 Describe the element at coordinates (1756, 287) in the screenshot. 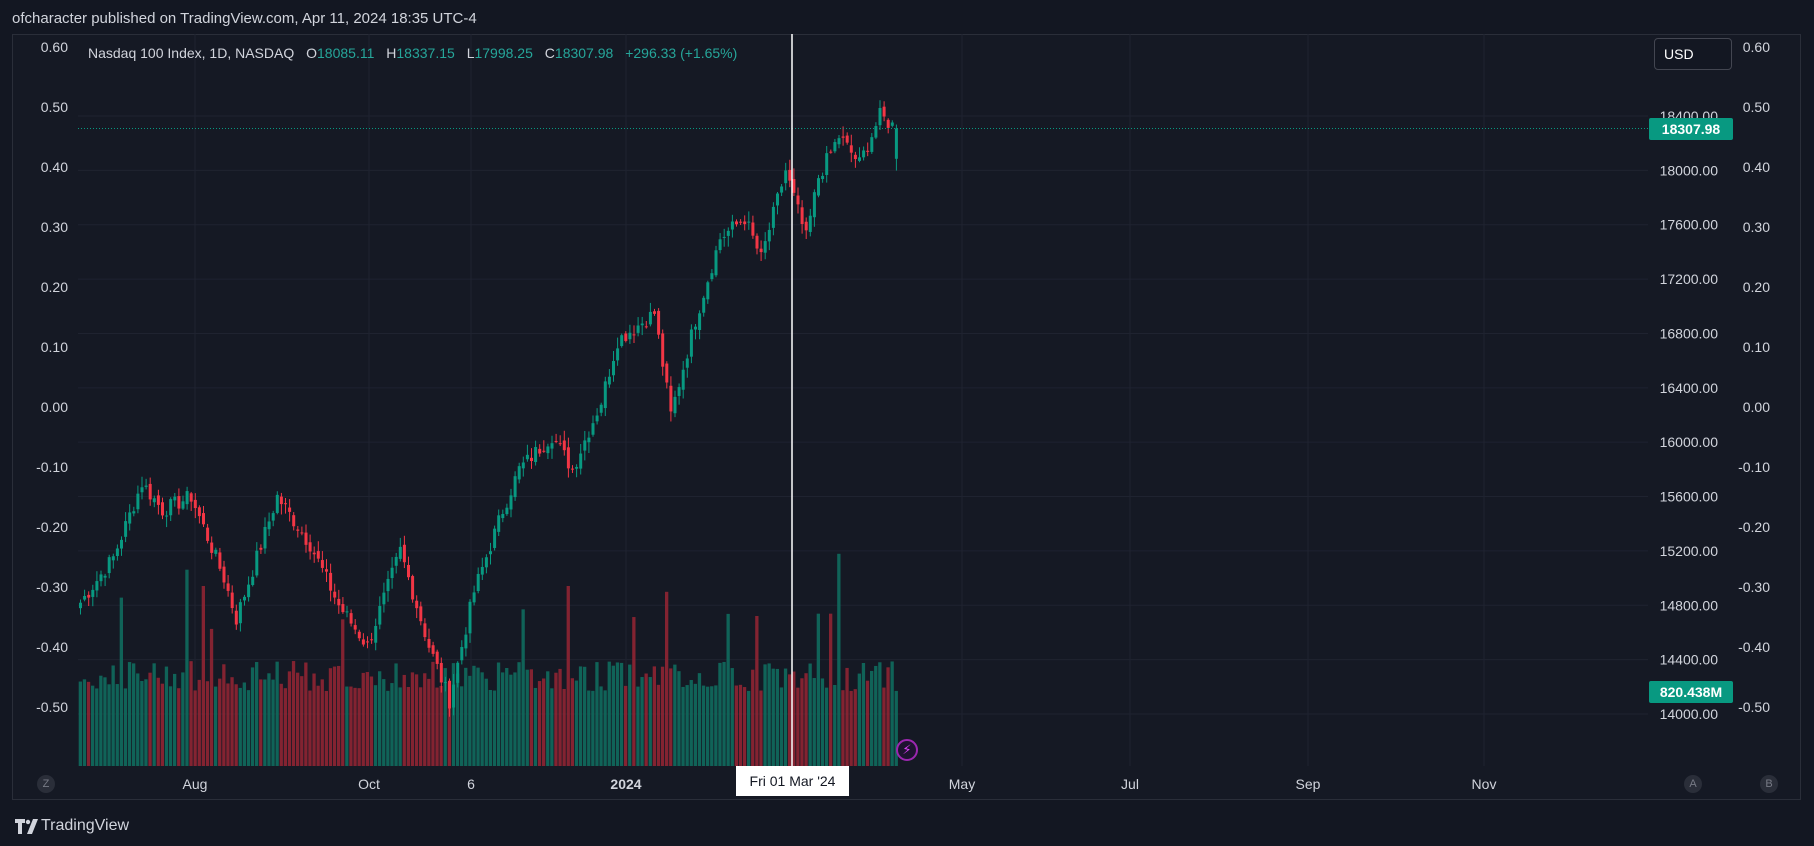

I see `right-scale-tick-label: 0.20` at that location.